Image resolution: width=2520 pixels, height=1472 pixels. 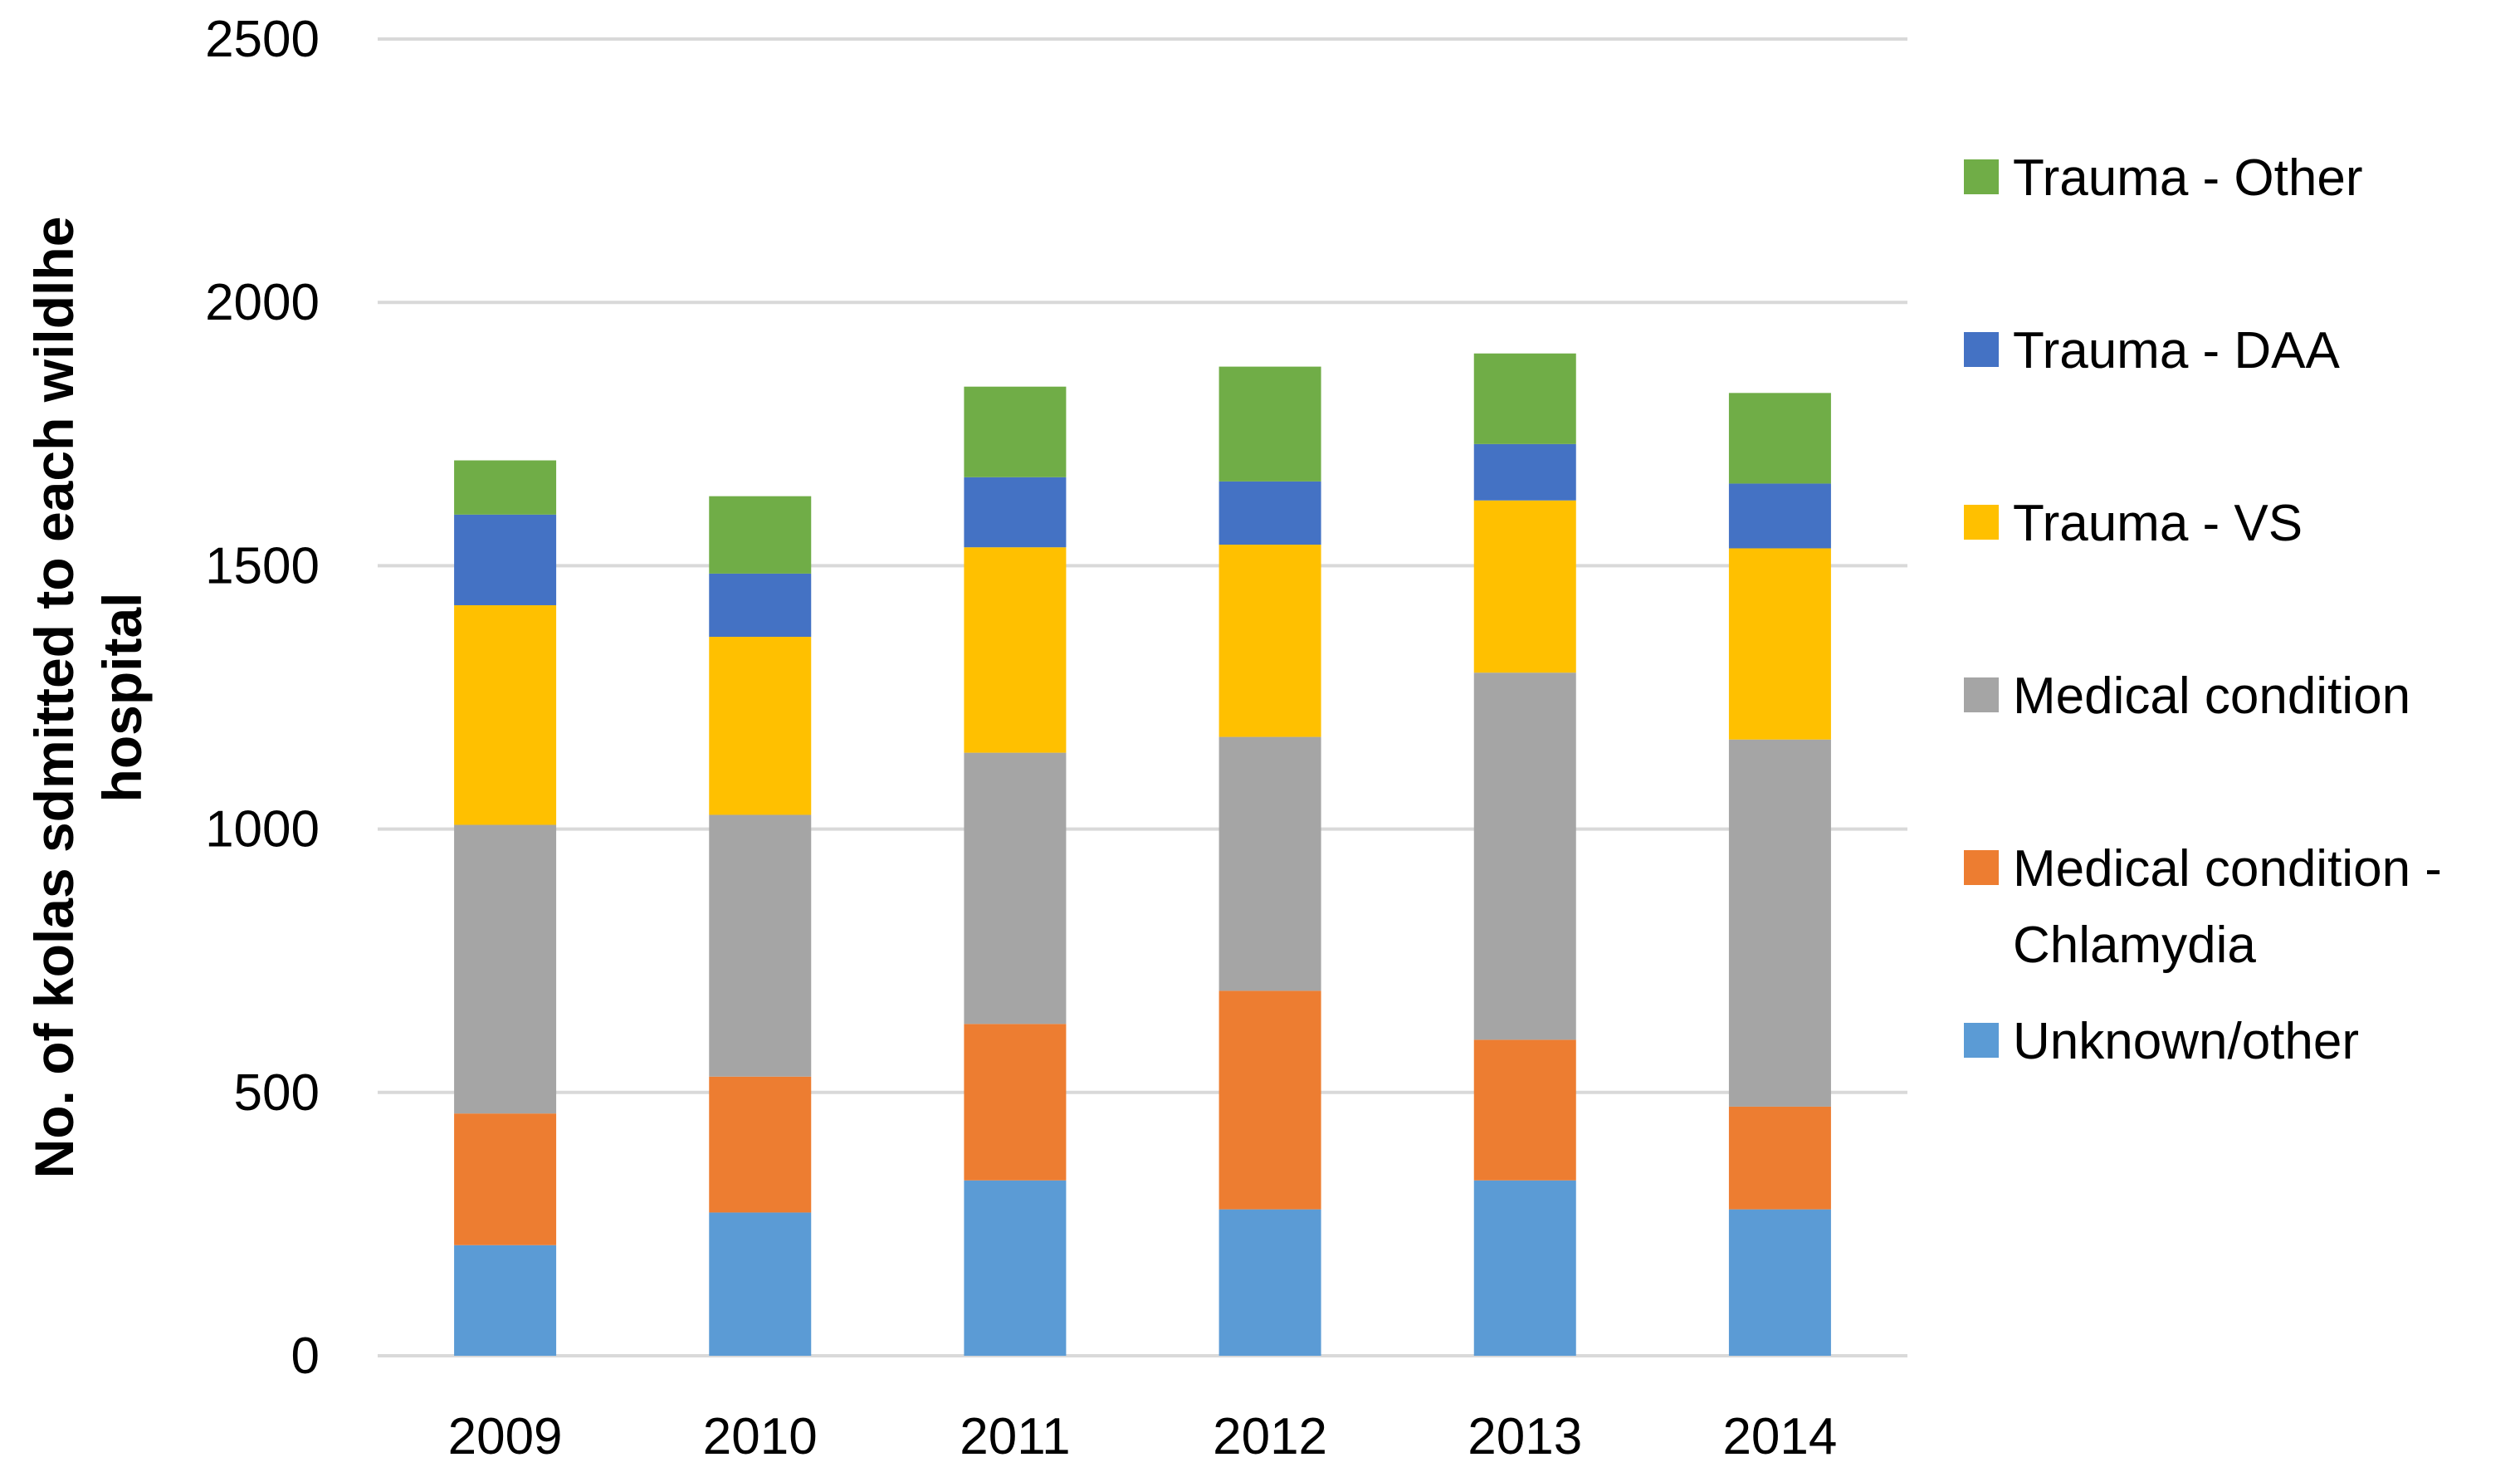 I want to click on y-tick-label: 2500, so click(x=262, y=39).